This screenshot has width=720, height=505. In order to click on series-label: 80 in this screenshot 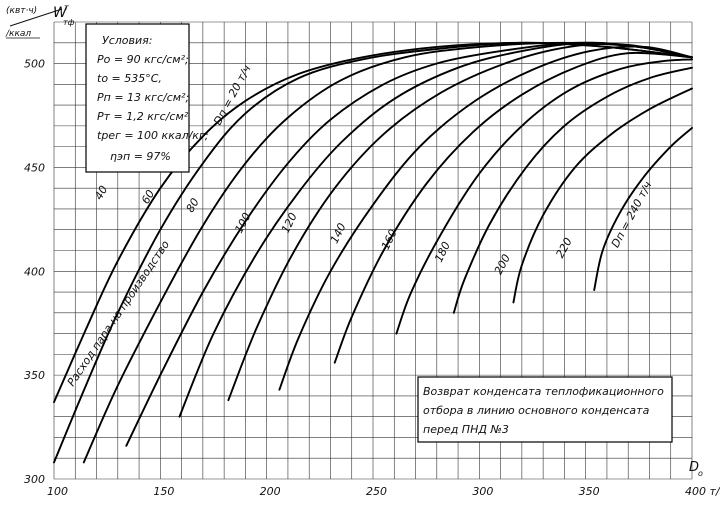, I will do `click(193, 205)`.